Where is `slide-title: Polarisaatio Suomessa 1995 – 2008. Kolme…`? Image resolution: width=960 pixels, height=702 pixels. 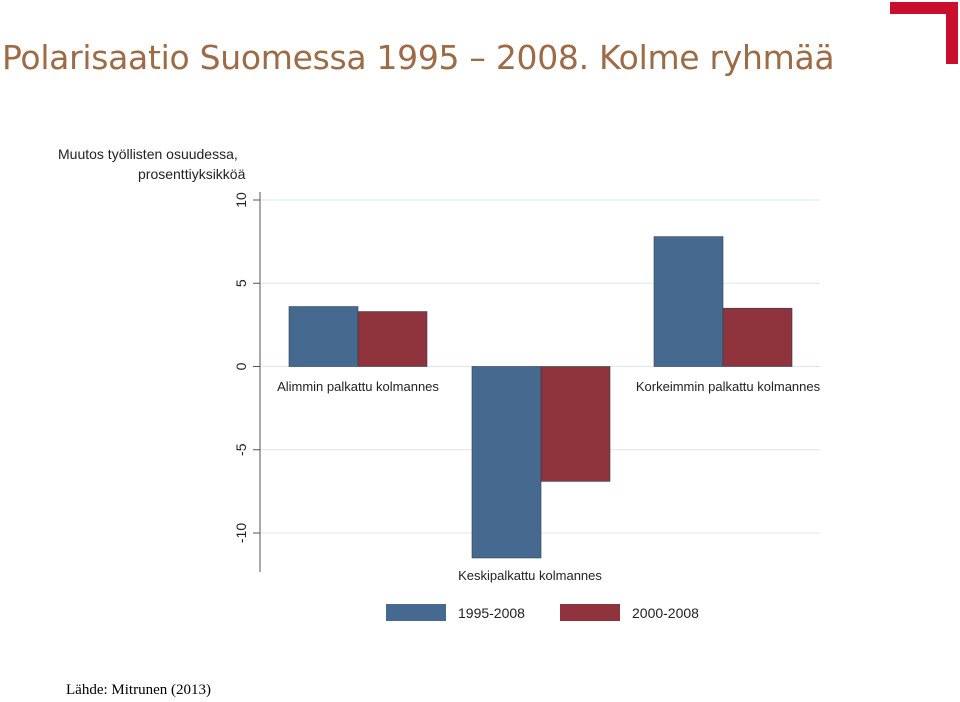
slide-title: Polarisaatio Suomessa 1995 – 2008. Kolme… is located at coordinates (418, 57).